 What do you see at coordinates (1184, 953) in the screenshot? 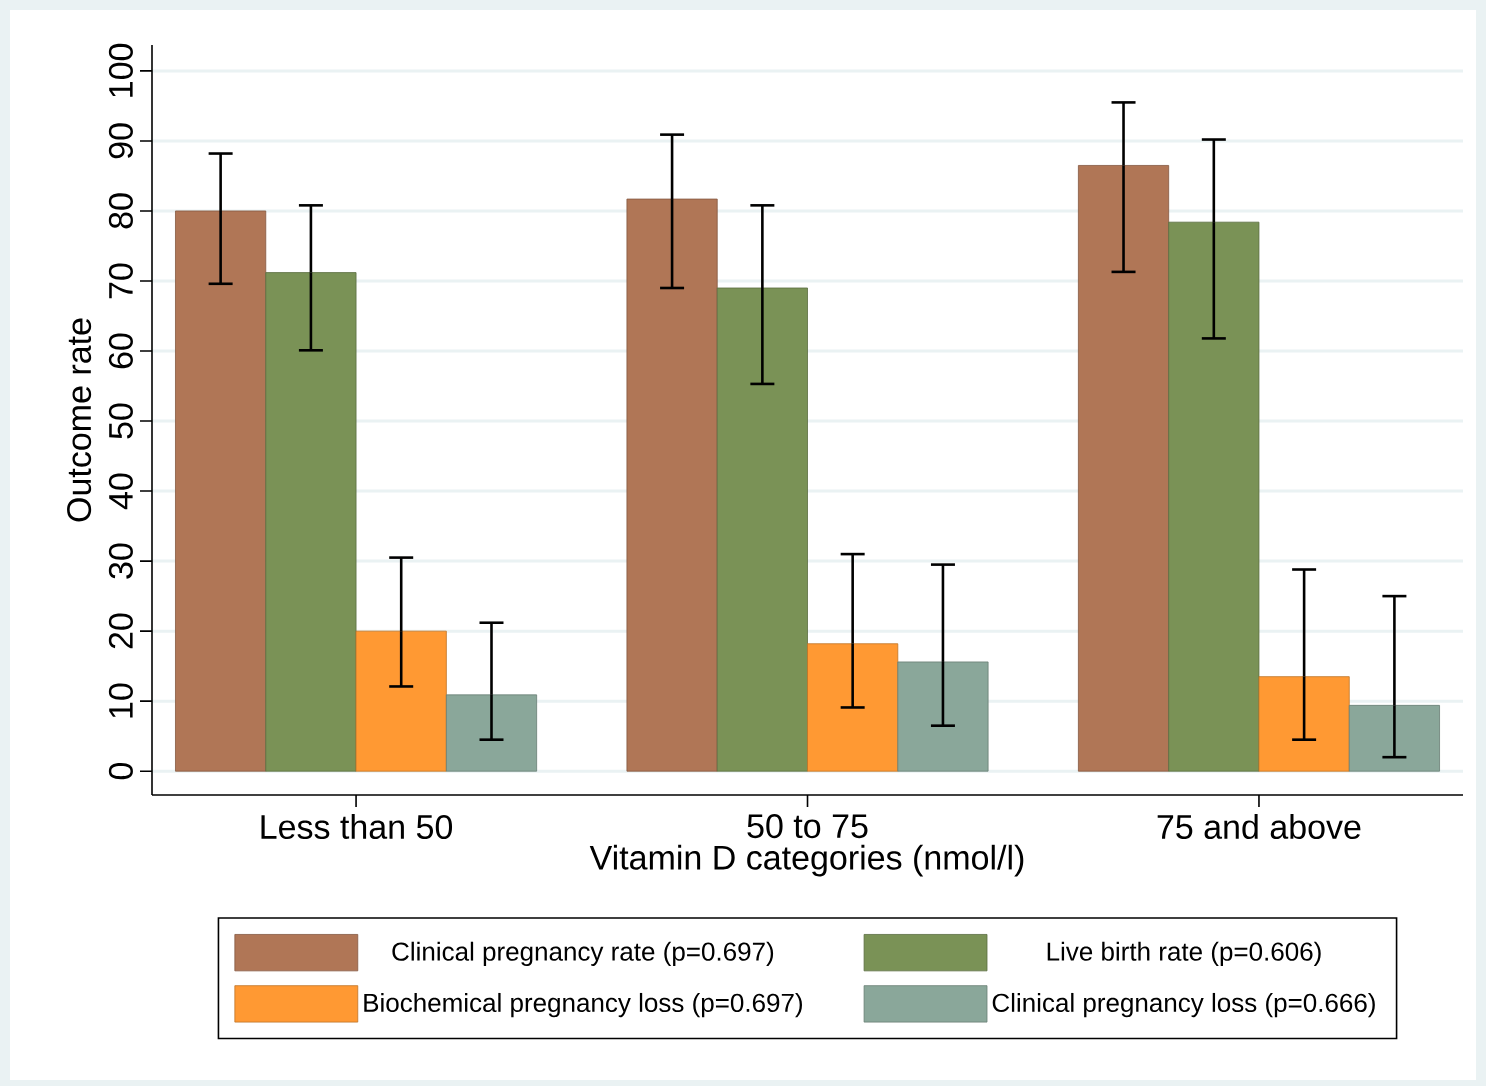
I see `legend-label: Live birth rate (p=0.606)` at bounding box center [1184, 953].